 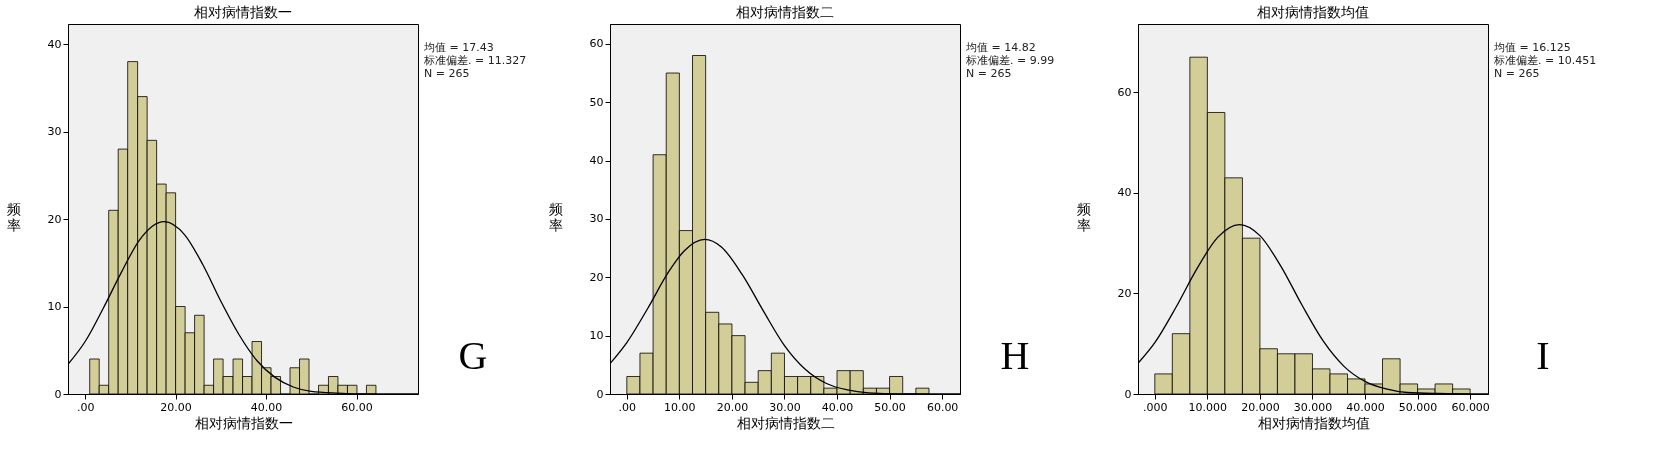 What do you see at coordinates (890, 407) in the screenshot?
I see `x-tick-label: 50.00` at bounding box center [890, 407].